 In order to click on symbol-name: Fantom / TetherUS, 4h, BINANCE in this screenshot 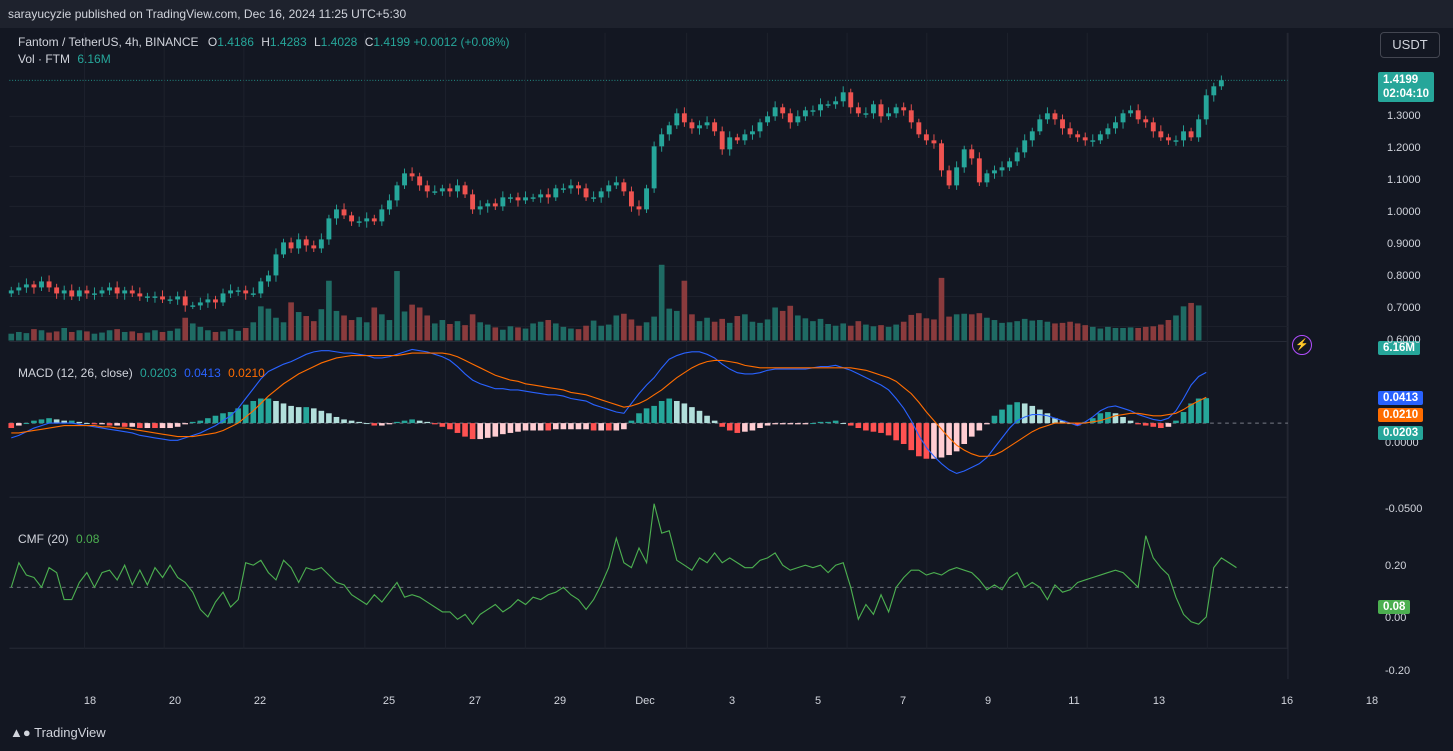, I will do `click(108, 42)`.